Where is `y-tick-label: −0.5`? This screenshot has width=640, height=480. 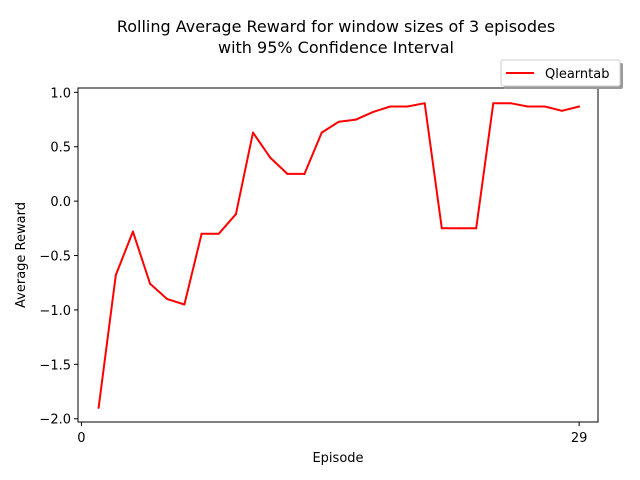
y-tick-label: −0.5 is located at coordinates (55, 257).